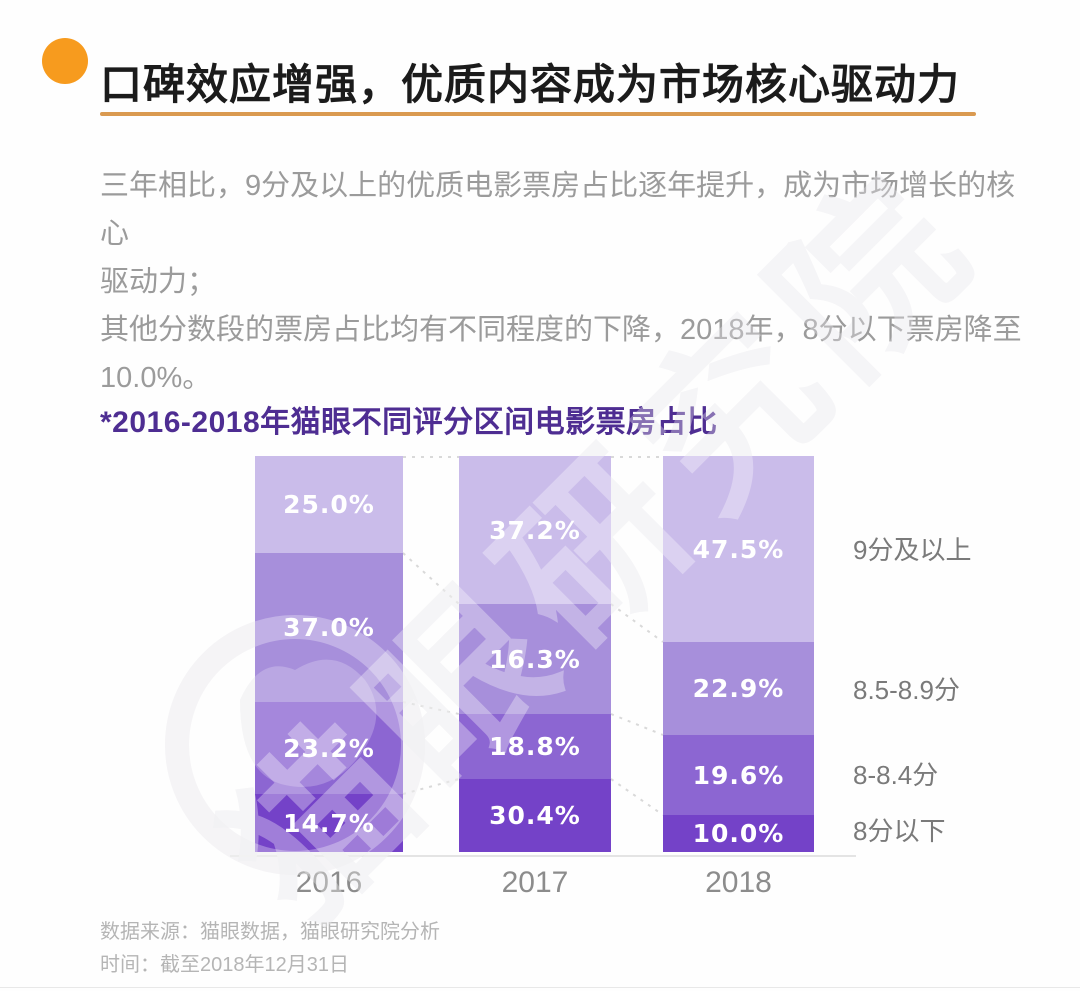 This screenshot has width=1080, height=991. I want to click on intro-line: 其他分数段的票房占比均有不同程度的下降，2018年，8分以下票房降至, so click(561, 330).